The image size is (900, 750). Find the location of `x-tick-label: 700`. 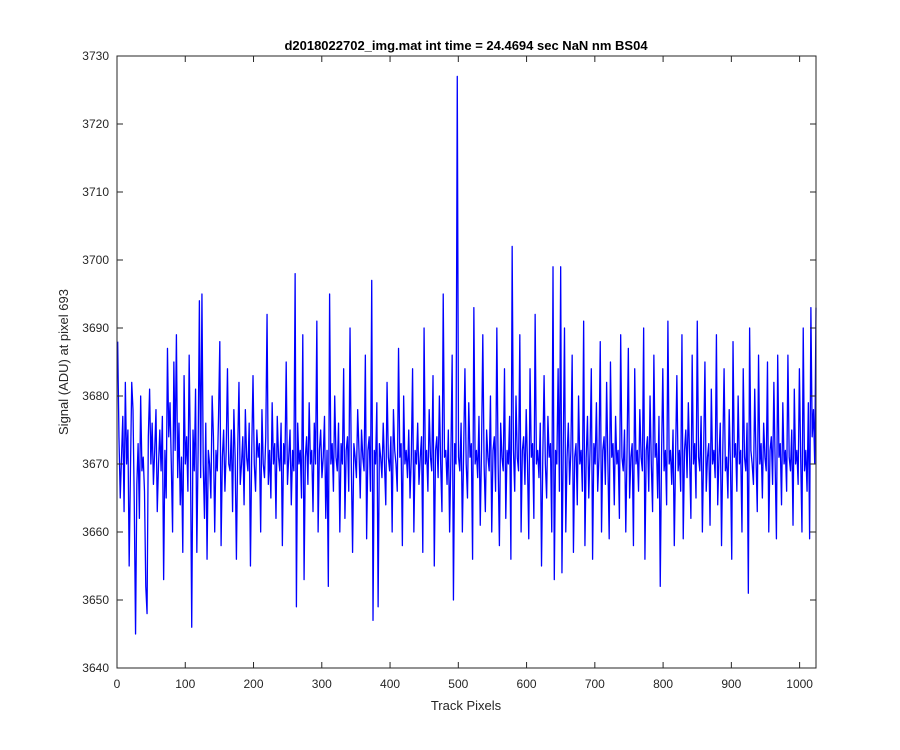

x-tick-label: 700 is located at coordinates (595, 684).